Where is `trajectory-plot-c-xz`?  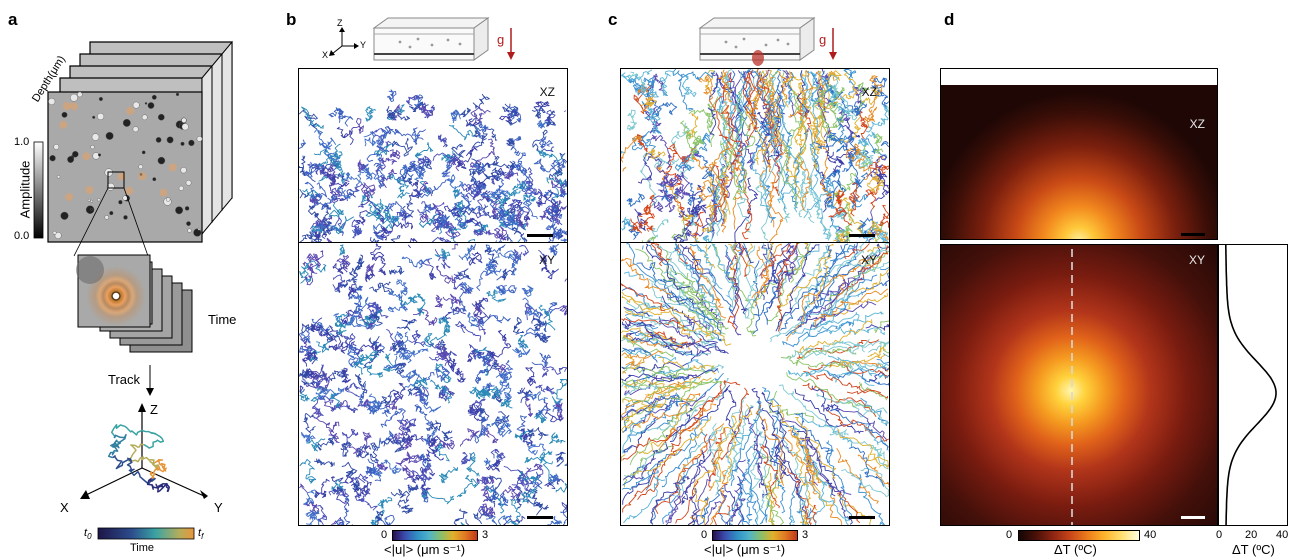 trajectory-plot-c-xz is located at coordinates (755, 156).